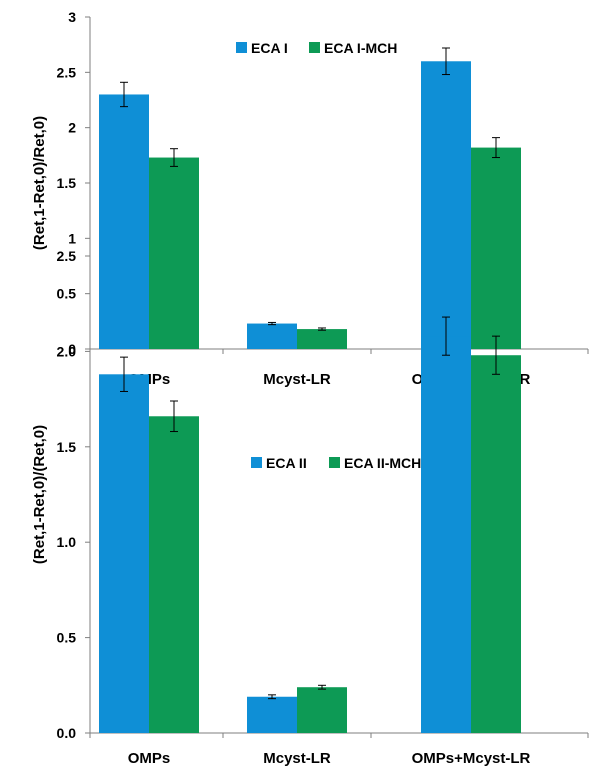 This screenshot has height=768, width=592. What do you see at coordinates (496, 248) in the screenshot?
I see `bar-eca-i-mch-omps-plus-mcyst-lr` at bounding box center [496, 248].